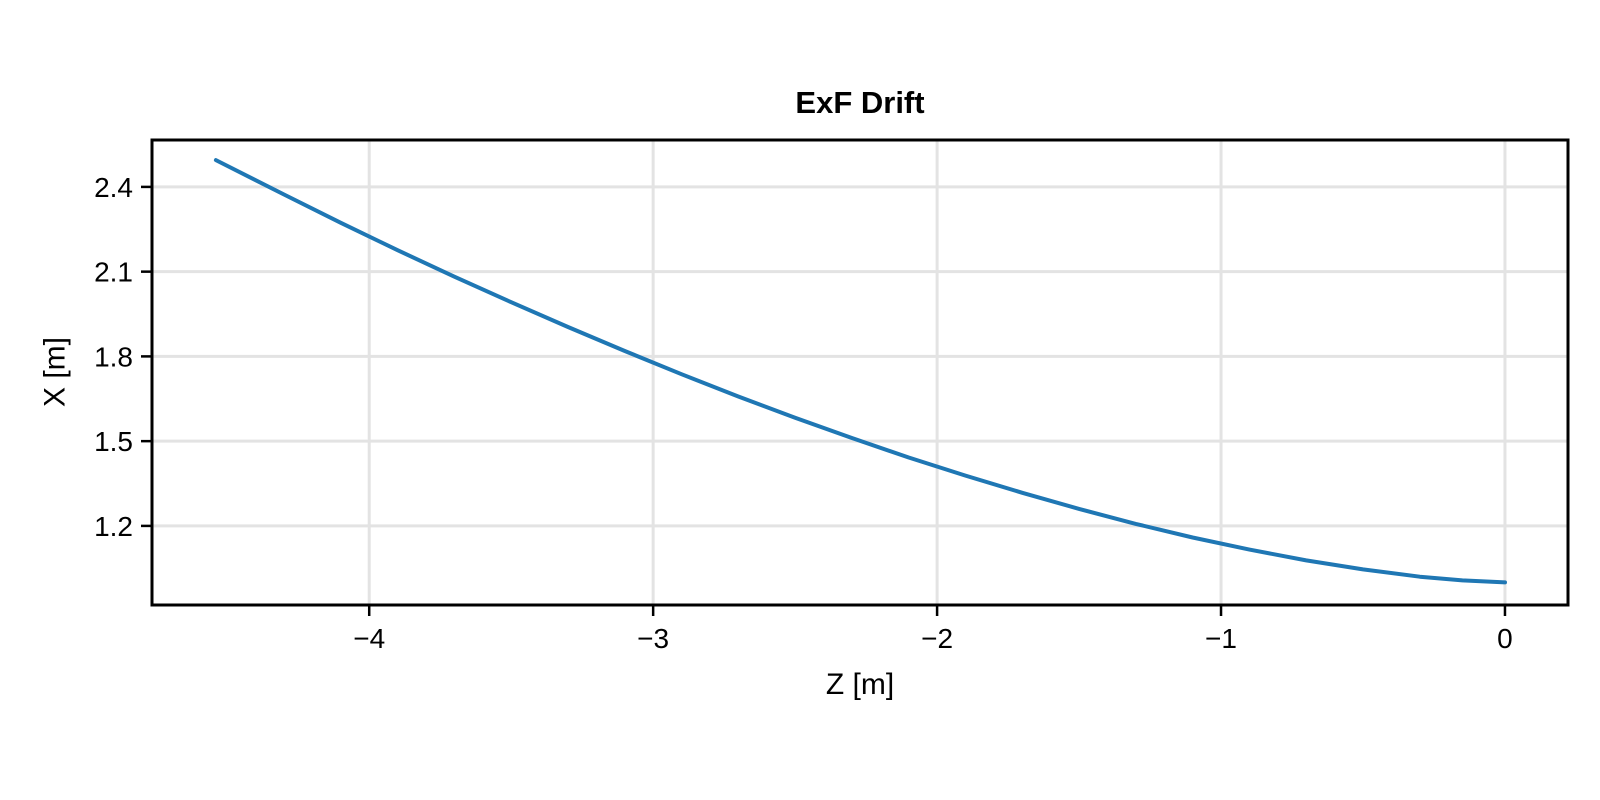  Describe the element at coordinates (860, 684) in the screenshot. I see `x-axis-label: Z [m]` at that location.